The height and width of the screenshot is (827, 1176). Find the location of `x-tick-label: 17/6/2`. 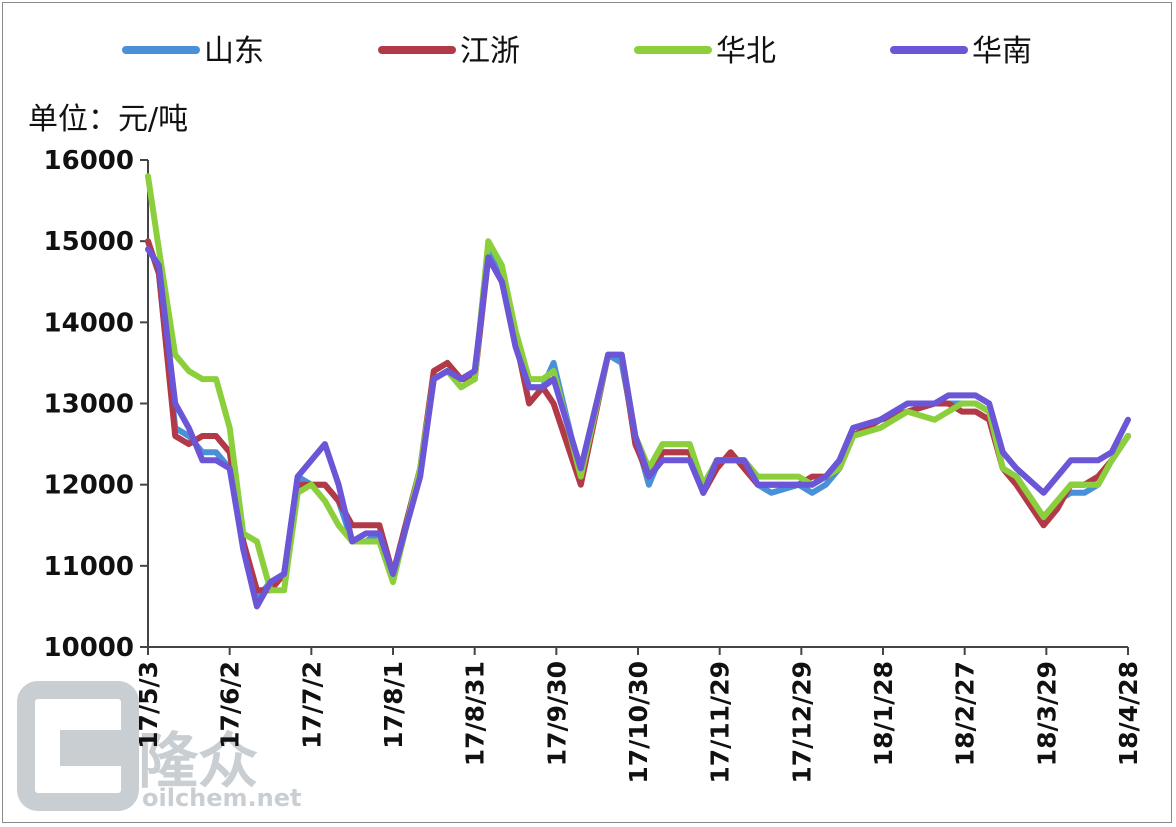

x-tick-label: 17/6/2 is located at coordinates (230, 705).